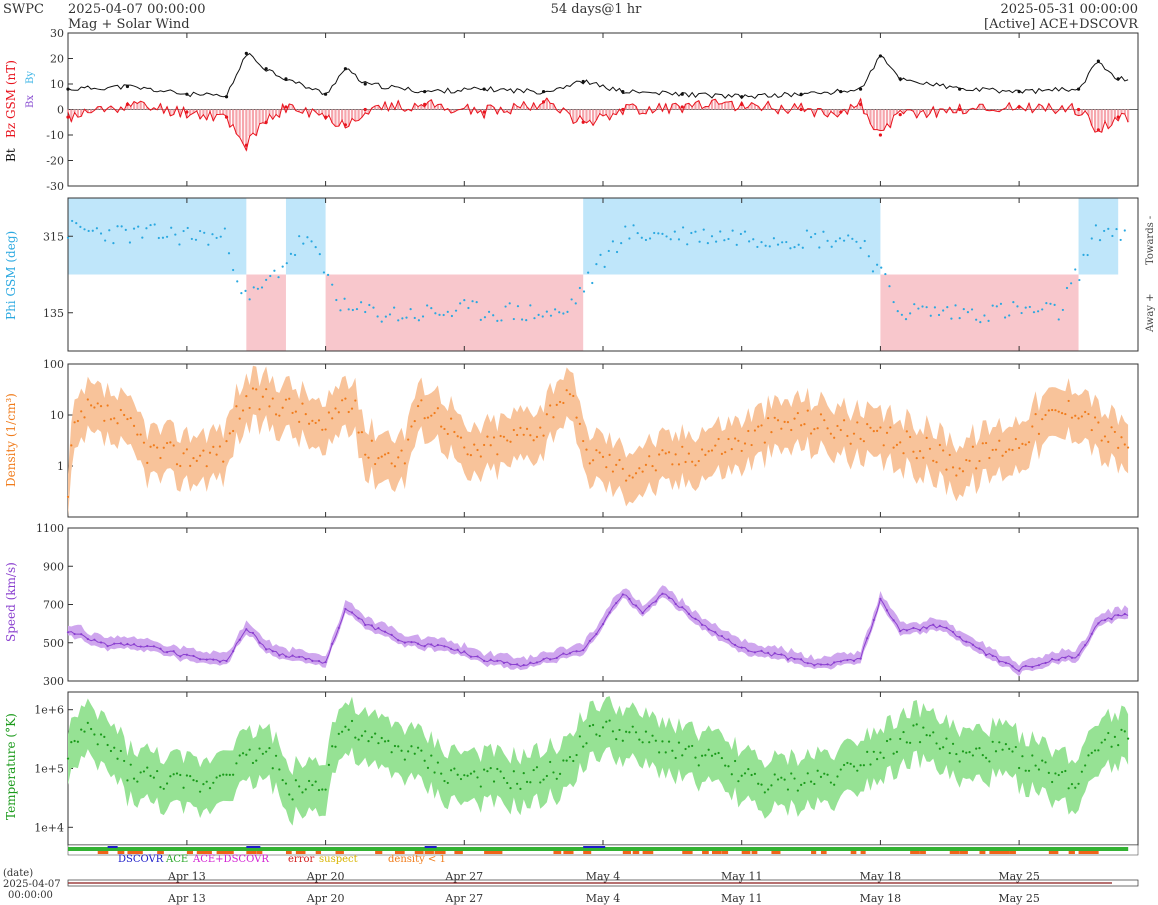 The image size is (1158, 905). What do you see at coordinates (60, 466) in the screenshot?
I see `y-tick-label: 1` at bounding box center [60, 466].